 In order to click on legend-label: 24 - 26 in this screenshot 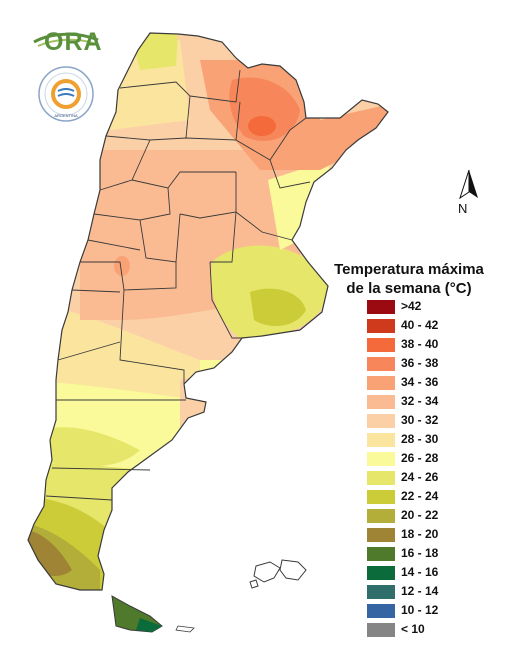, I will do `click(420, 477)`.